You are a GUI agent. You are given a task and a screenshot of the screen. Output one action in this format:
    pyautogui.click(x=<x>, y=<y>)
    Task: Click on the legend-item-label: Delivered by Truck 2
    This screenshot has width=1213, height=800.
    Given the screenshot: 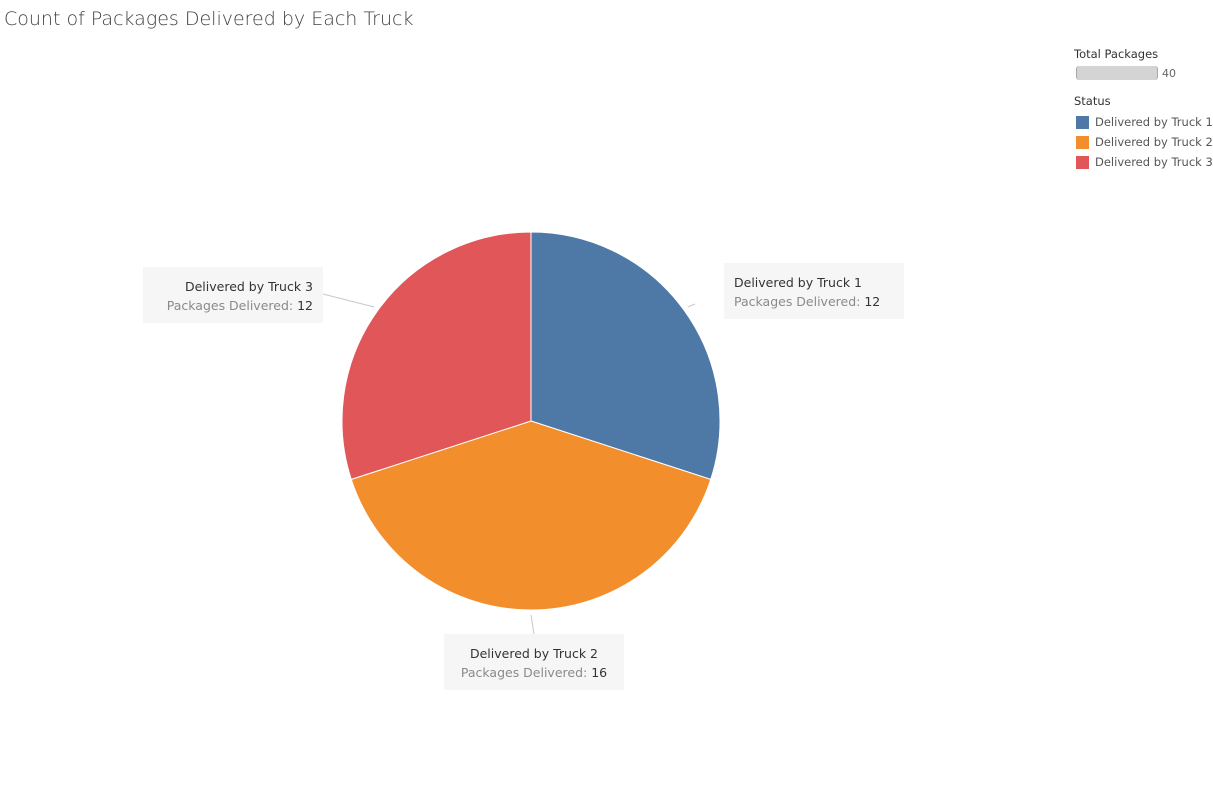 What is the action you would take?
    pyautogui.click(x=1154, y=142)
    